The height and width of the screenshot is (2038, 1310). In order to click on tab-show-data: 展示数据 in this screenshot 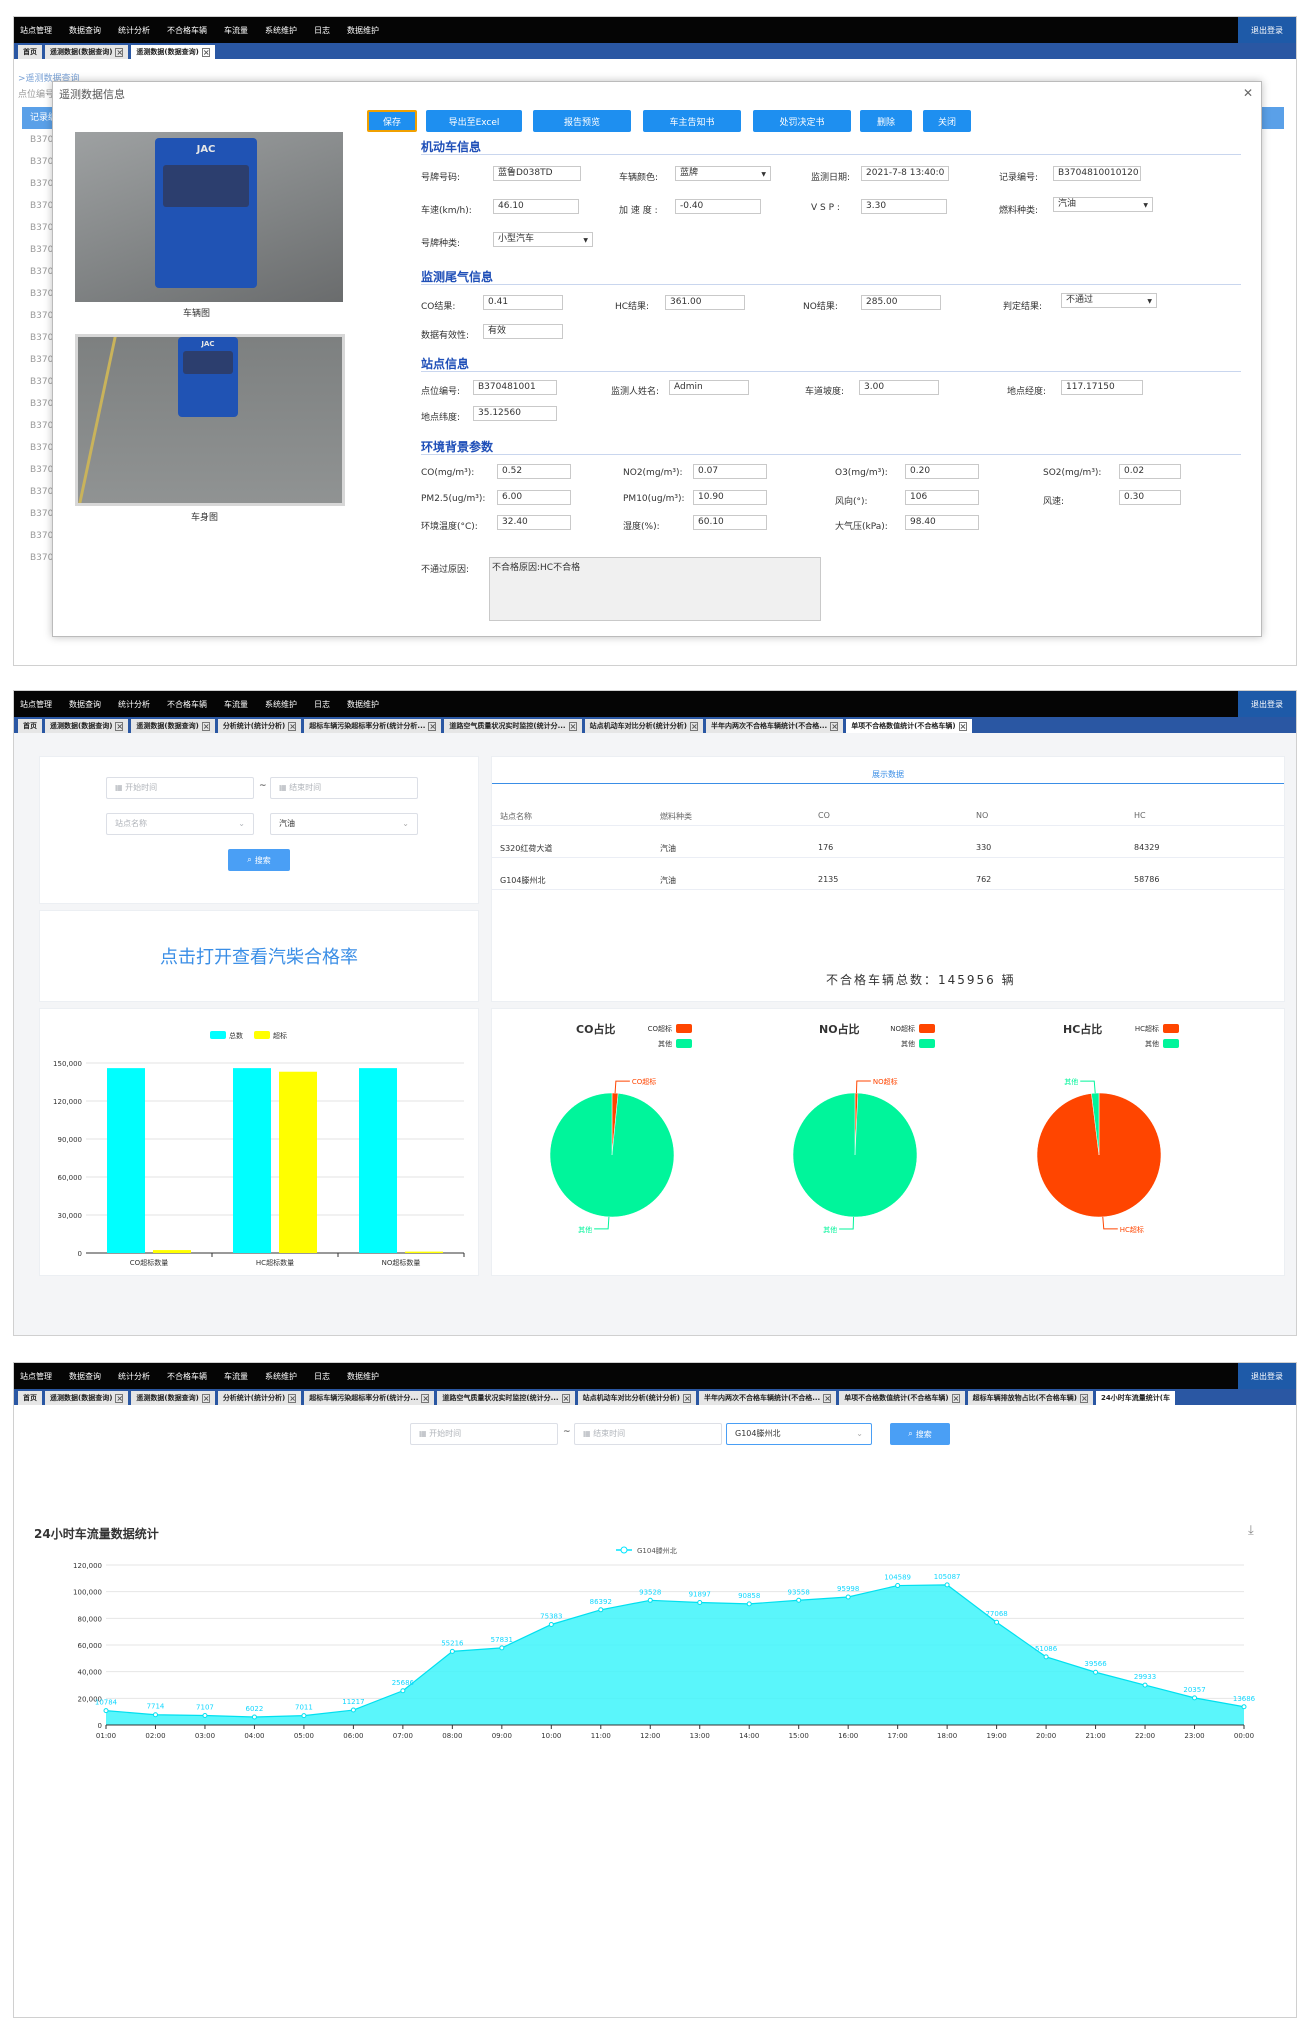, I will do `click(888, 774)`.